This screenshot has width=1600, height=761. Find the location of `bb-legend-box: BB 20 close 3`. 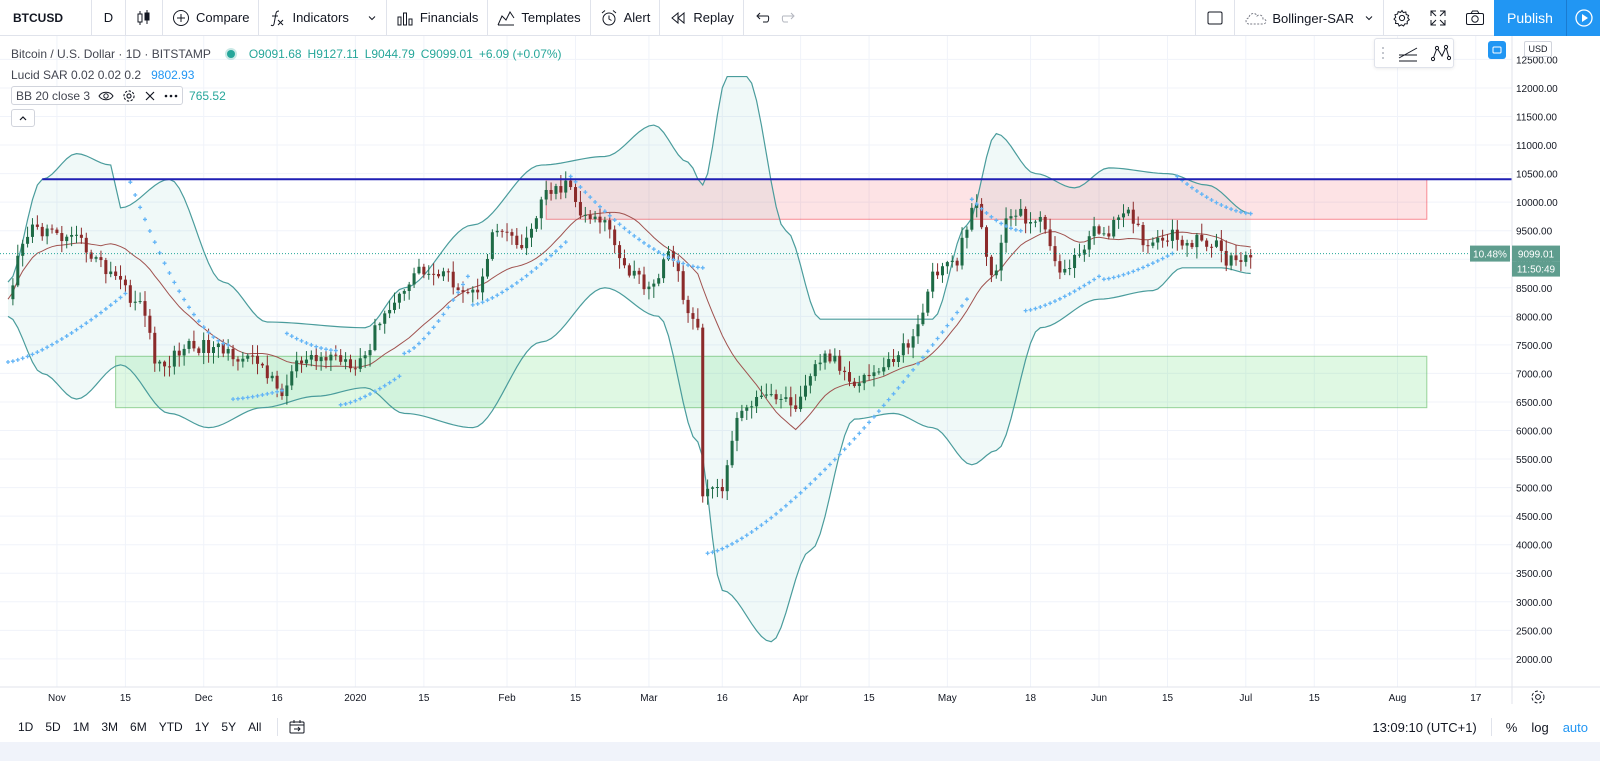

bb-legend-box: BB 20 close 3 is located at coordinates (97, 95).